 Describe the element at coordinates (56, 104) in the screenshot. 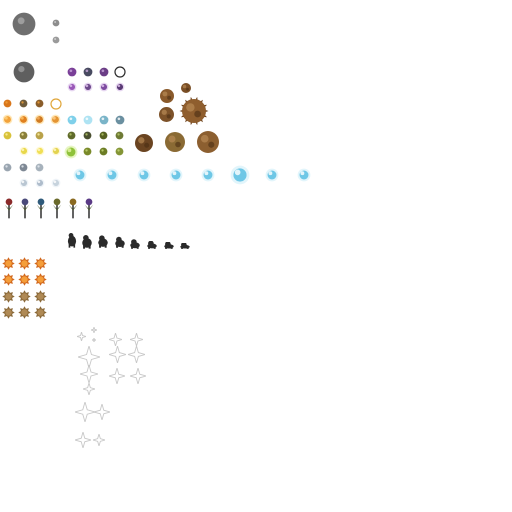

I see `ember-orb-hollow` at that location.